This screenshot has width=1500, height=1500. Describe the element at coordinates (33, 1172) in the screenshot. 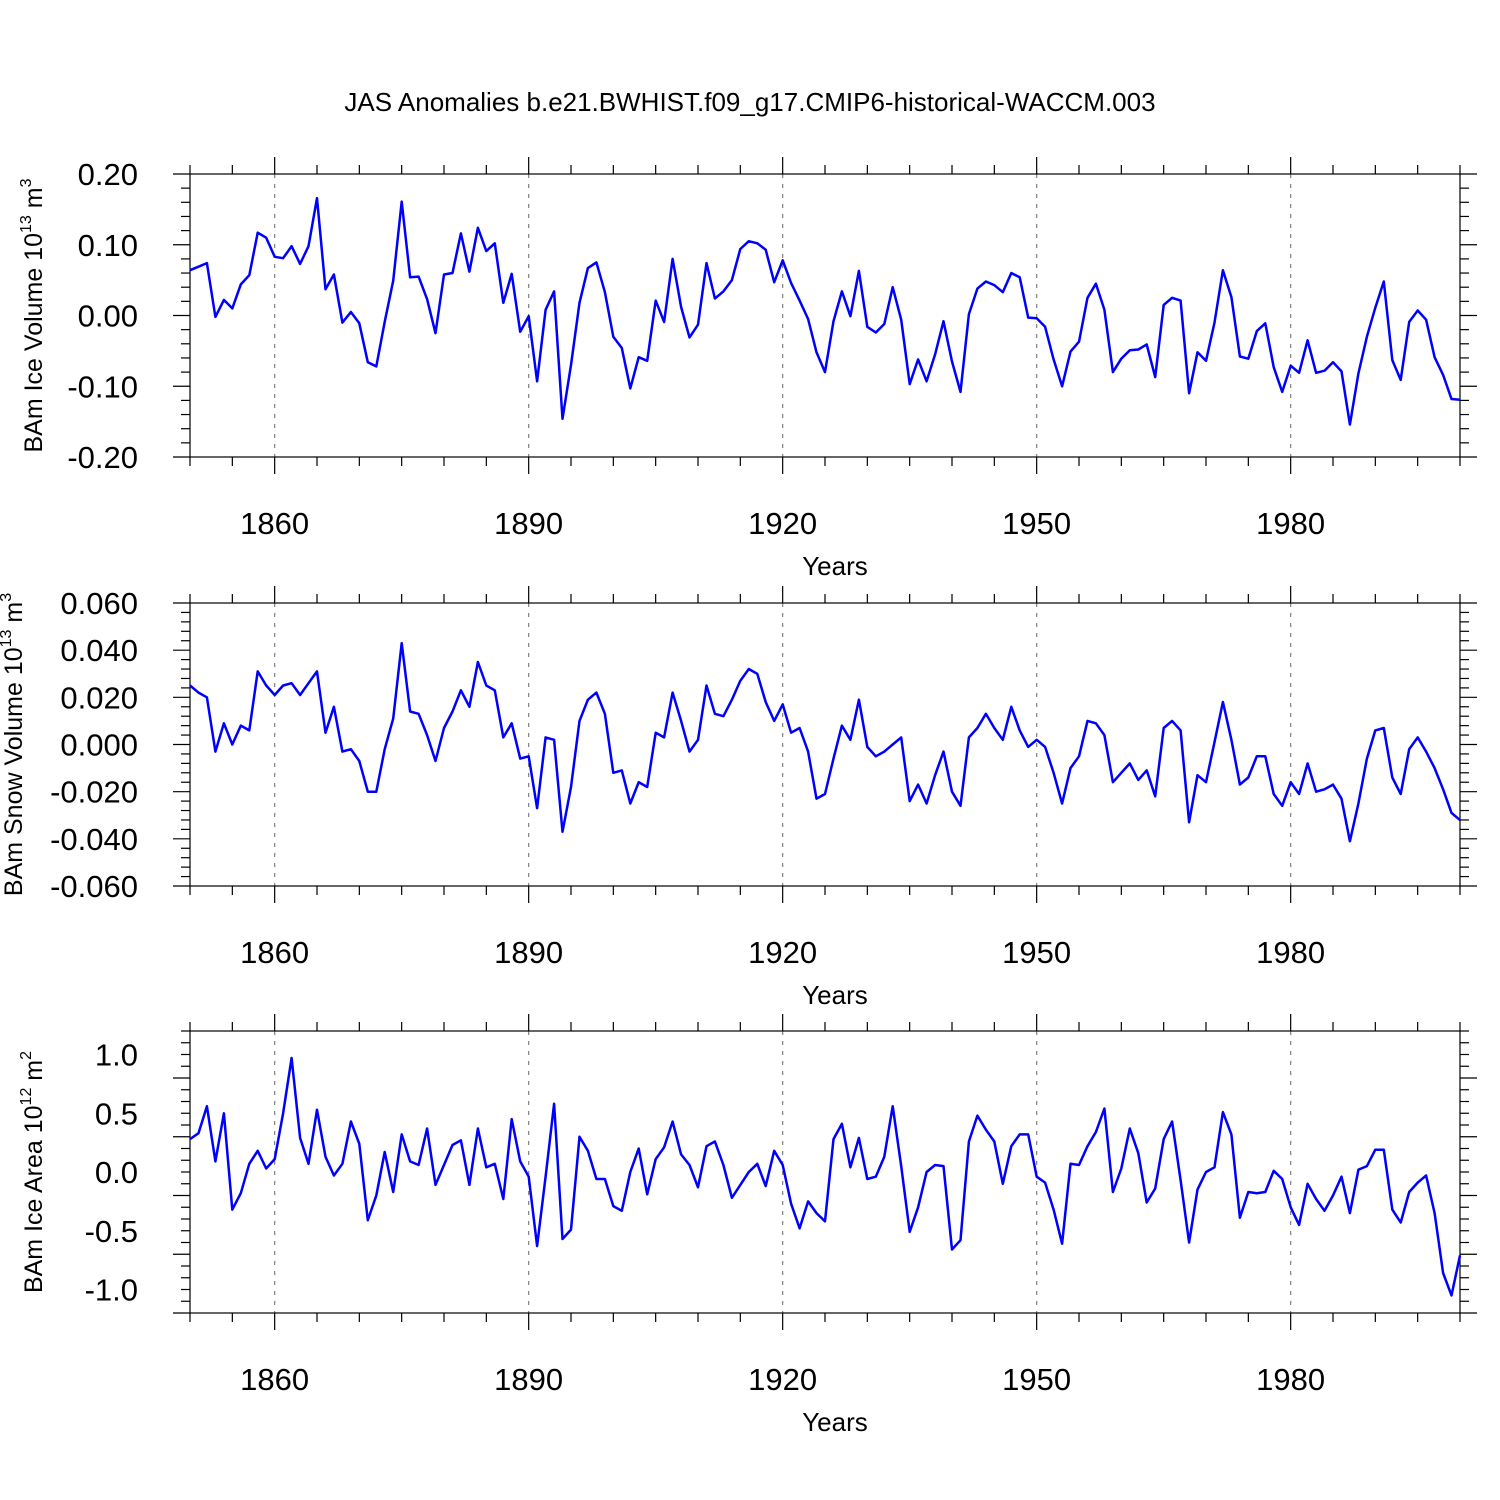

I see `y-axis-label: BAm Ice Area 1012 m2` at that location.